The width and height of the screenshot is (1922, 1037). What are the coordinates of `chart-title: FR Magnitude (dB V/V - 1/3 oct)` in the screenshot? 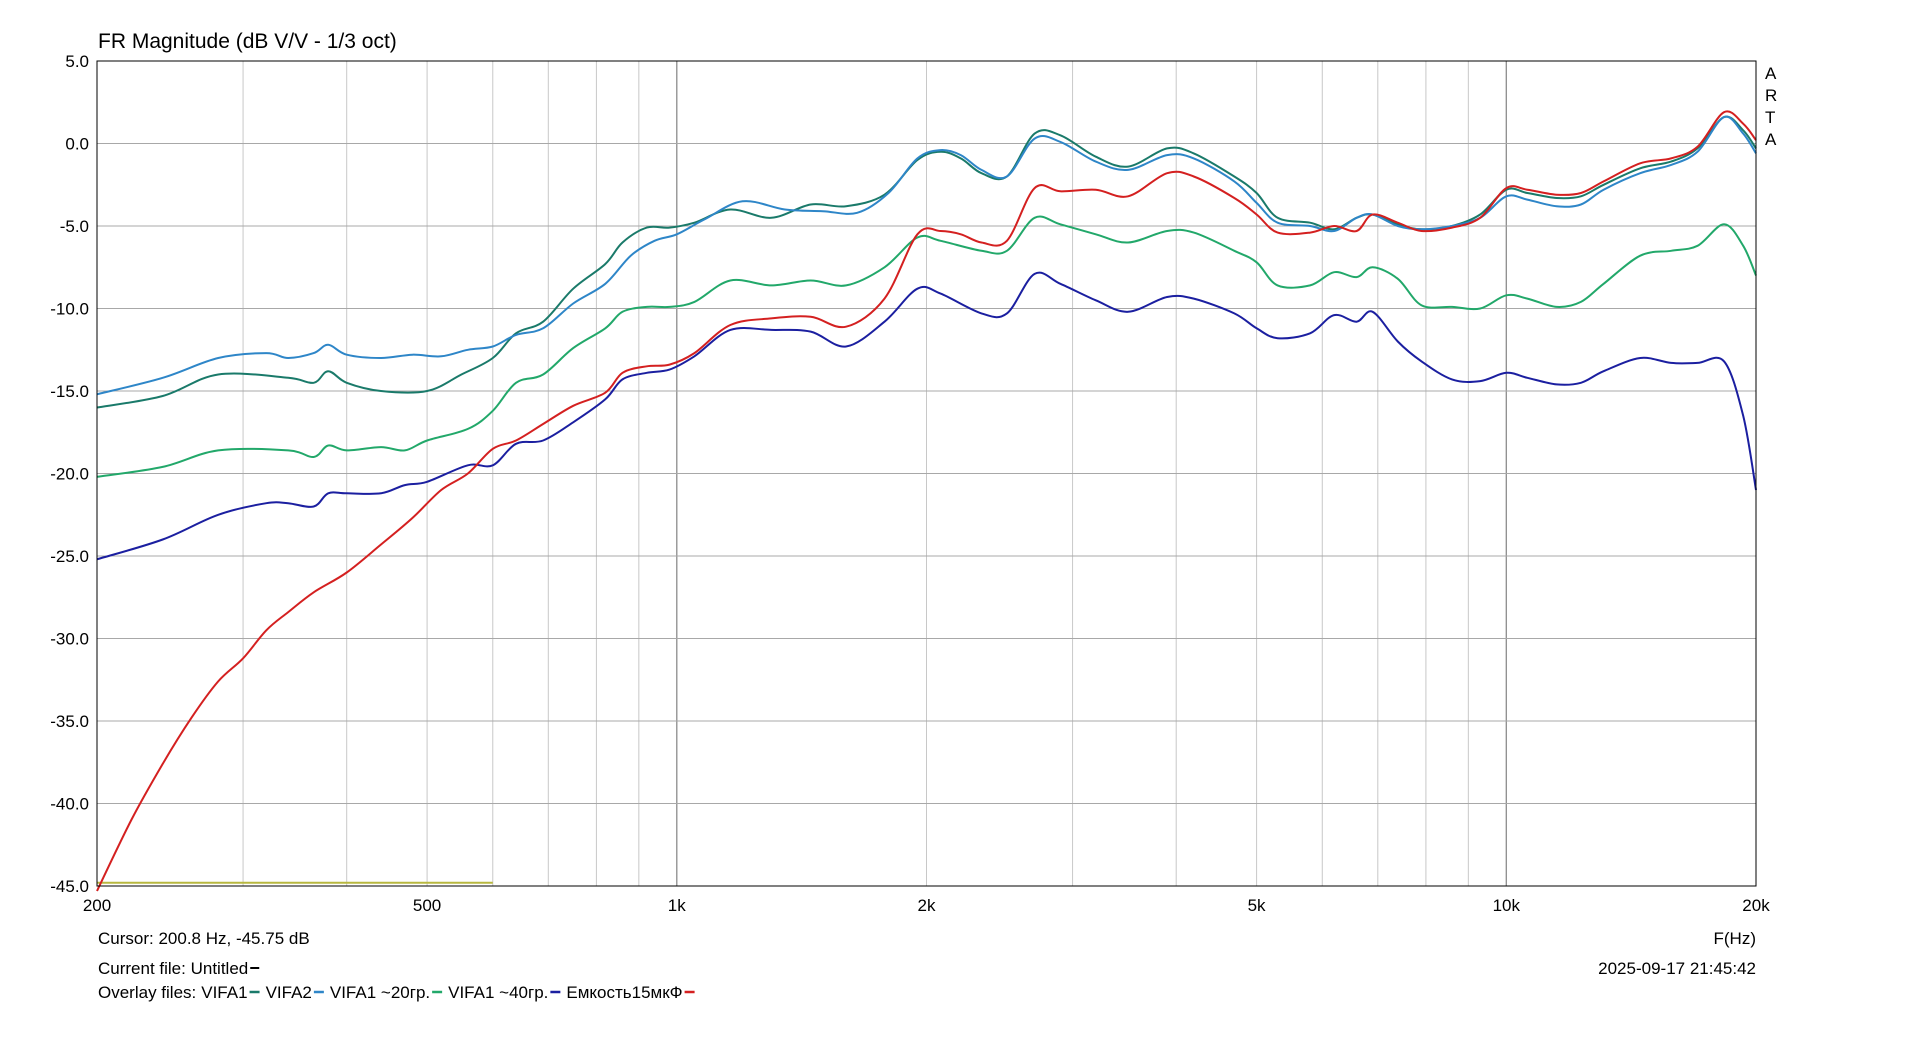 It's located at (247, 41).